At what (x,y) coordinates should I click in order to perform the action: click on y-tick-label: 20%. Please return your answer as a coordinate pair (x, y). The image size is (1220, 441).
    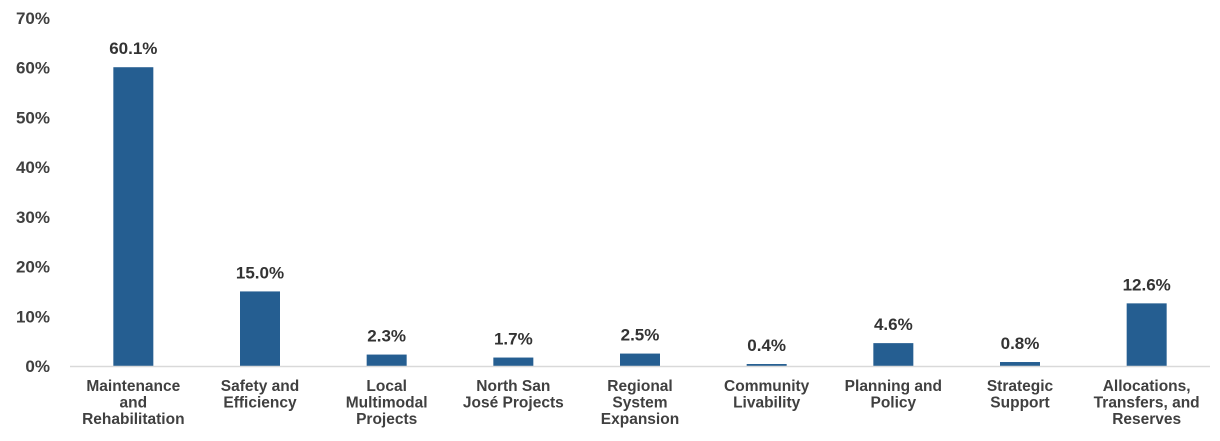
    Looking at the image, I should click on (33, 267).